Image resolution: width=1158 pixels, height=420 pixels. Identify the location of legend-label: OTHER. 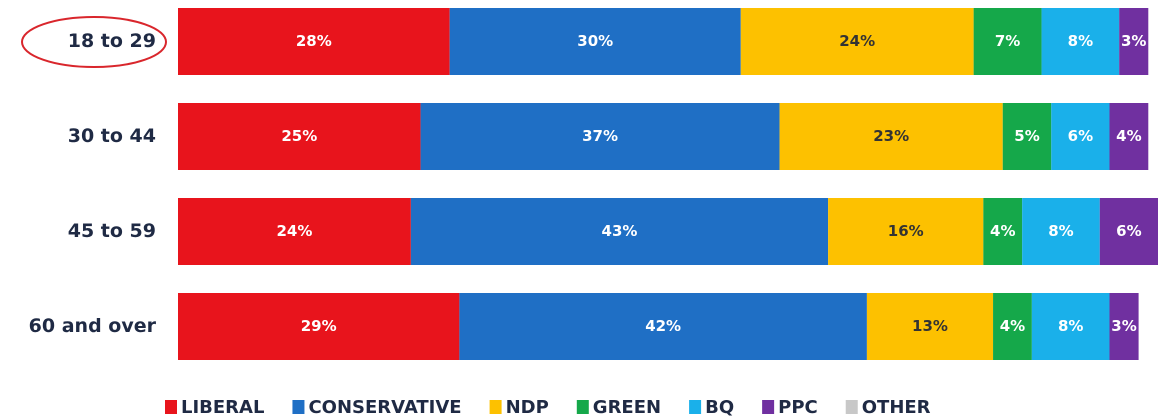
(896, 407).